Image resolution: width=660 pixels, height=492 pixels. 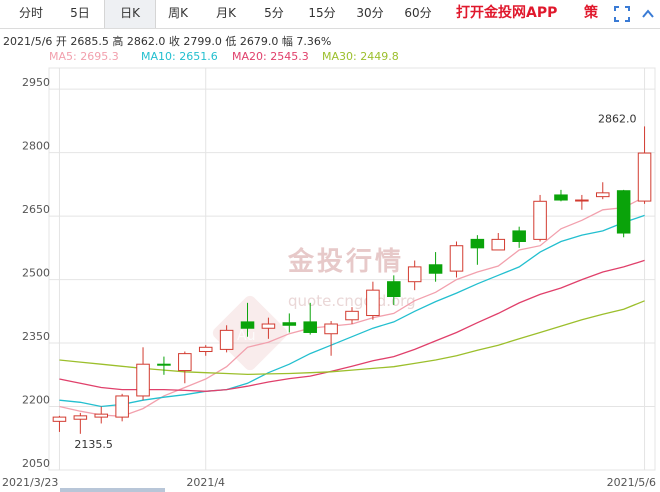 I want to click on watermark: Au 金投行情 quote.cngold.org, so click(x=314, y=308).